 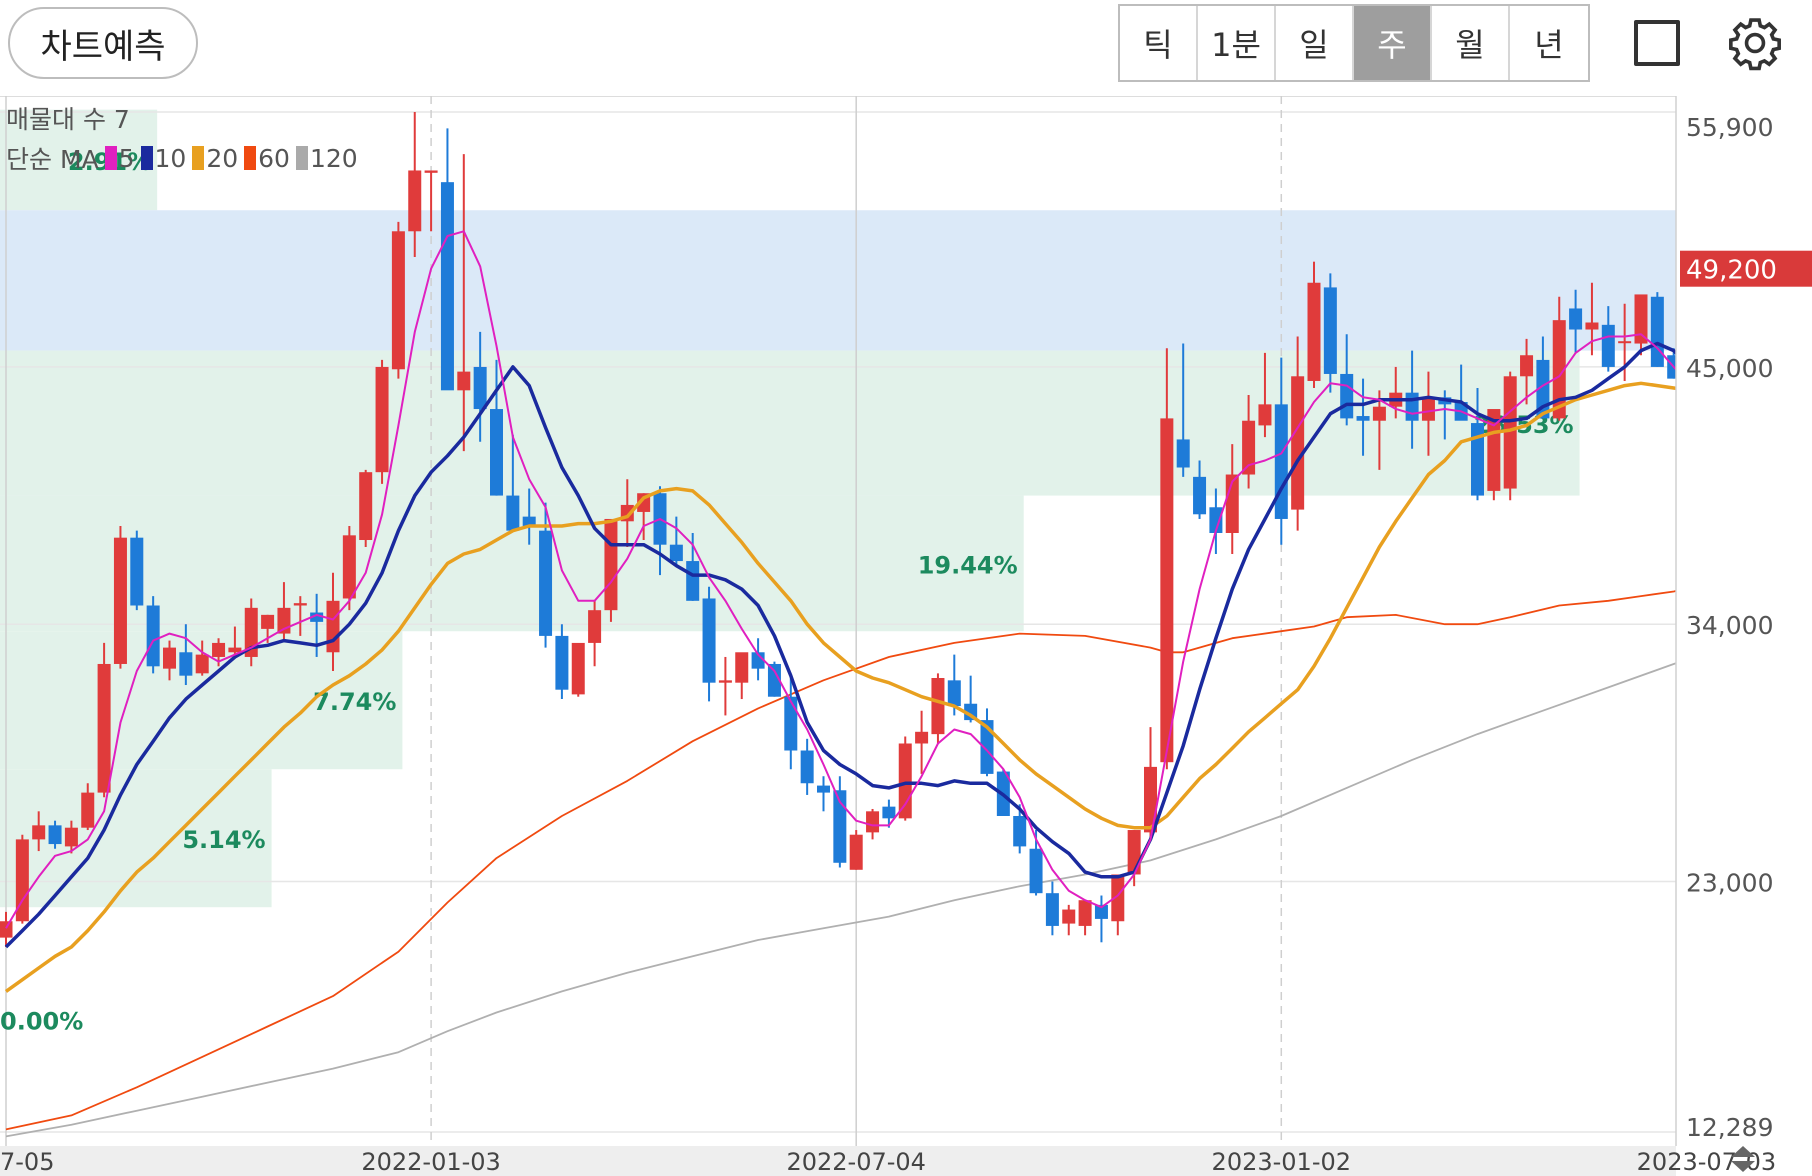 I want to click on ma120-swatch, so click(x=301, y=158).